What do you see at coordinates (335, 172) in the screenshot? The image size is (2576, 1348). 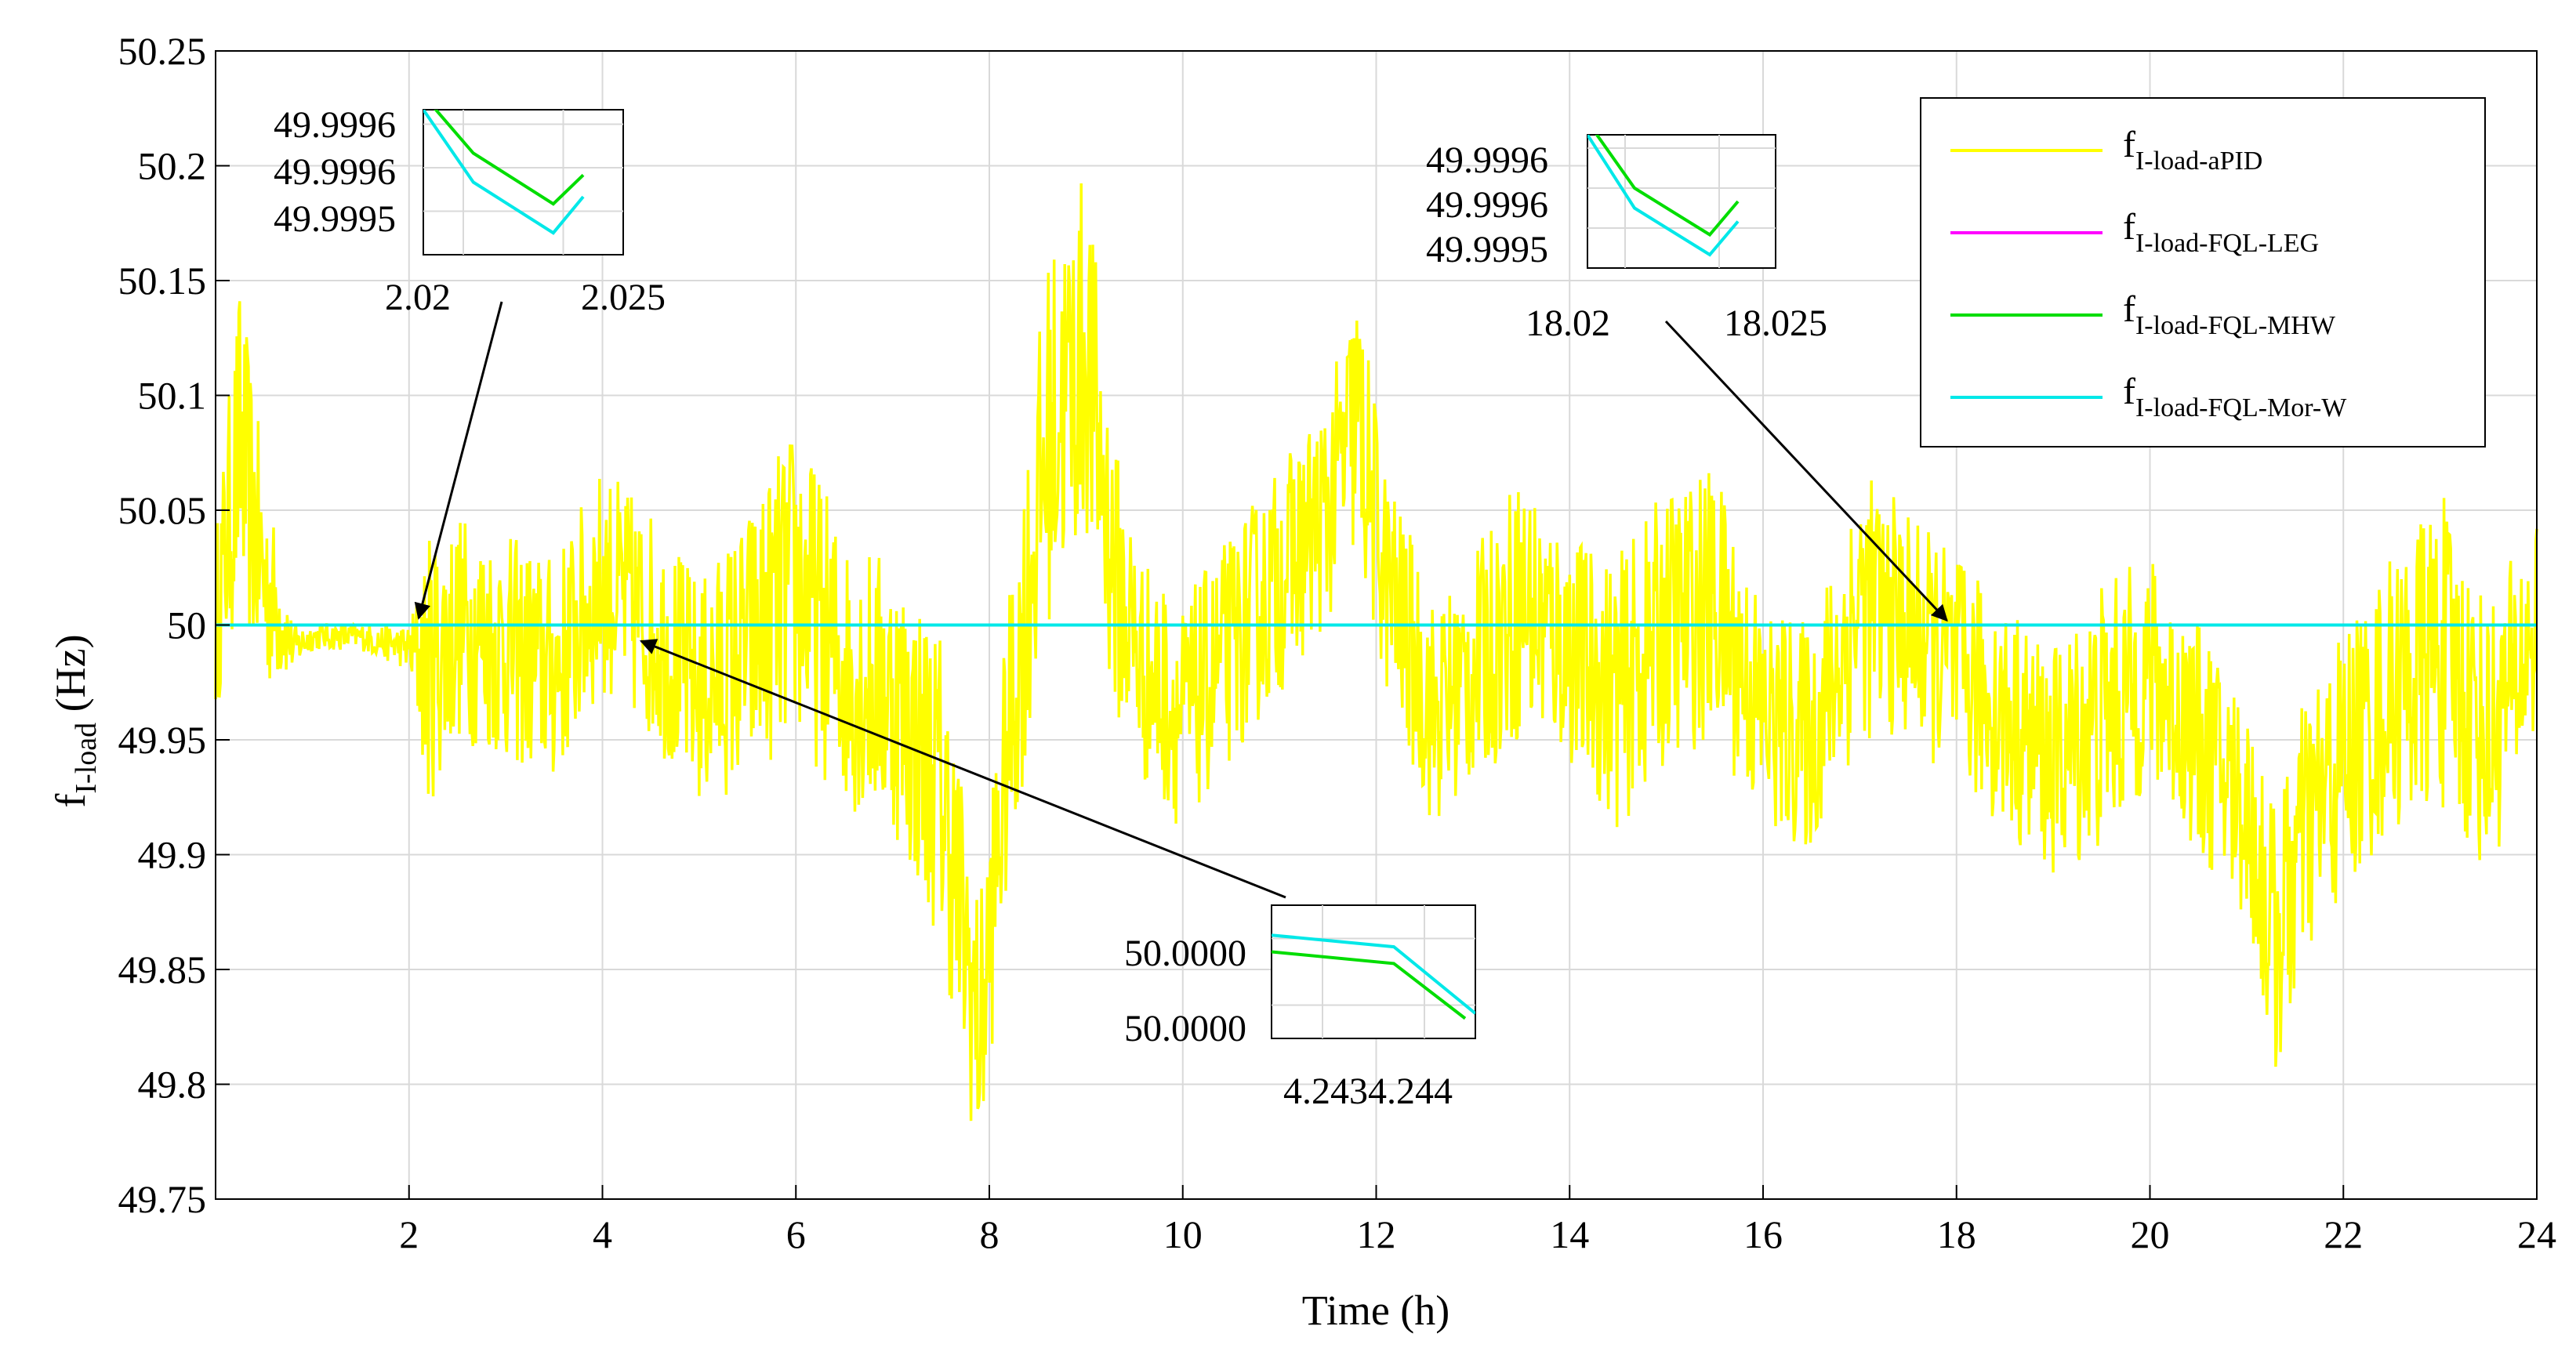 I see `inset-2h-ytick-2: 49.9996` at bounding box center [335, 172].